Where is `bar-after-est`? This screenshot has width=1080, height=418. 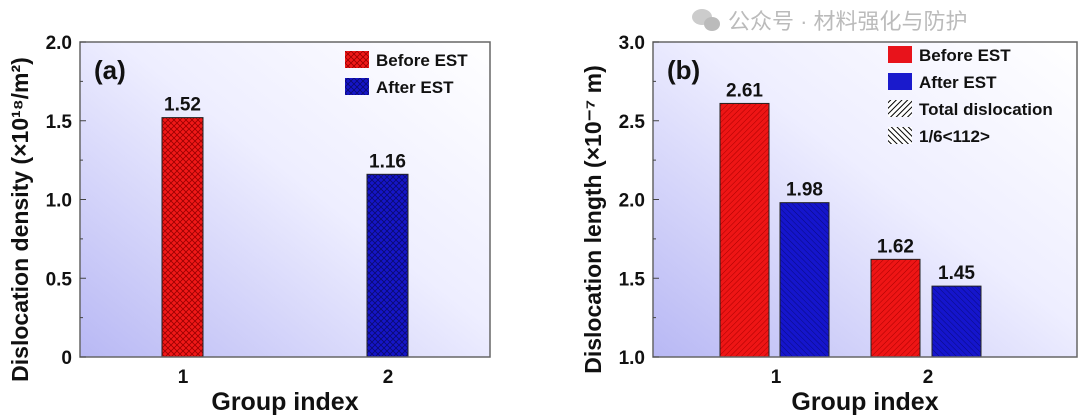 bar-after-est is located at coordinates (387, 265).